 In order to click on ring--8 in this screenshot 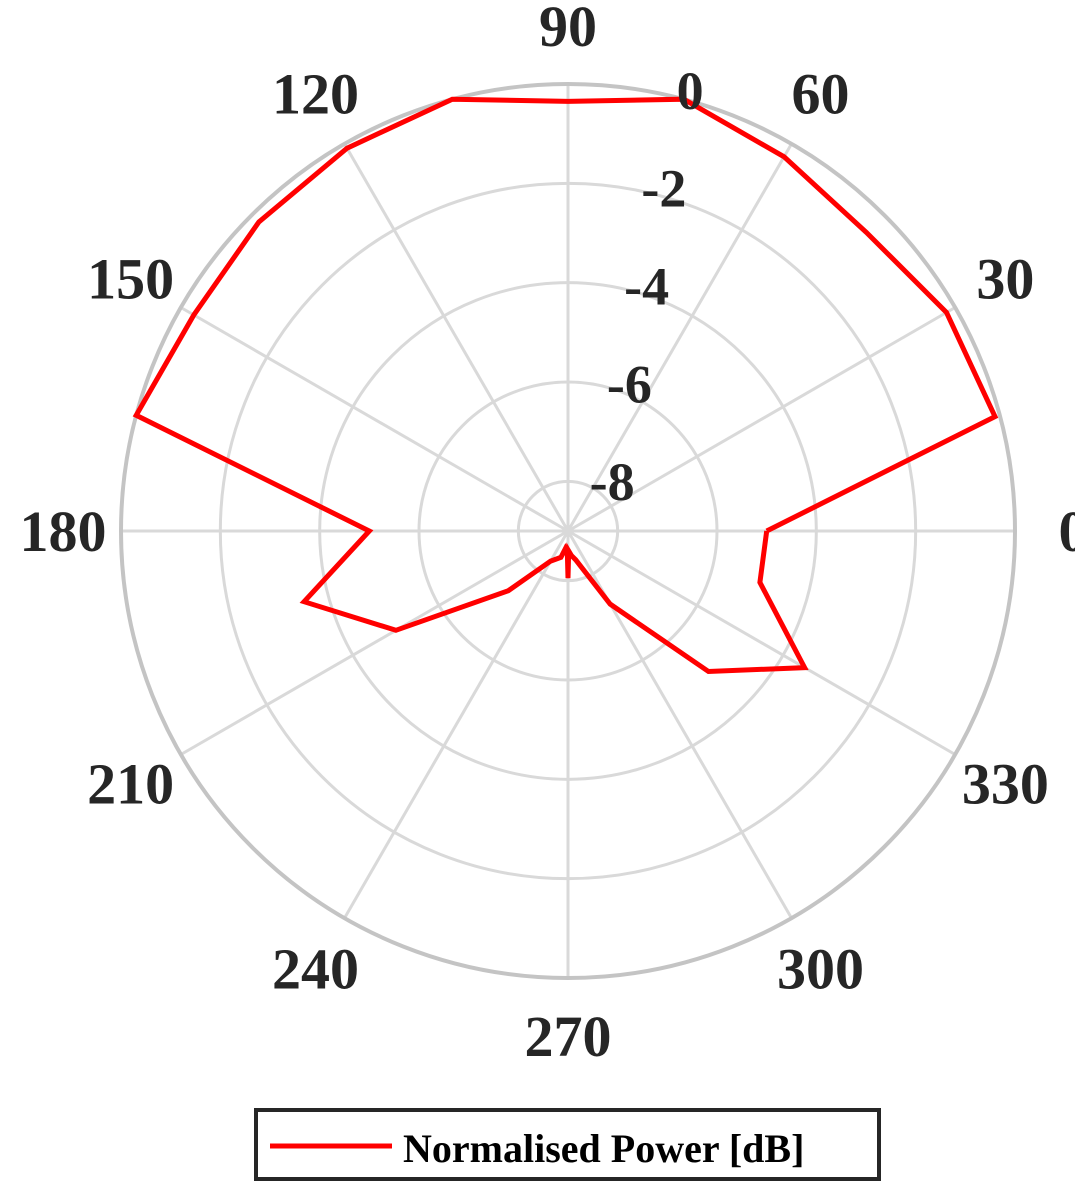, I will do `click(568, 531)`.